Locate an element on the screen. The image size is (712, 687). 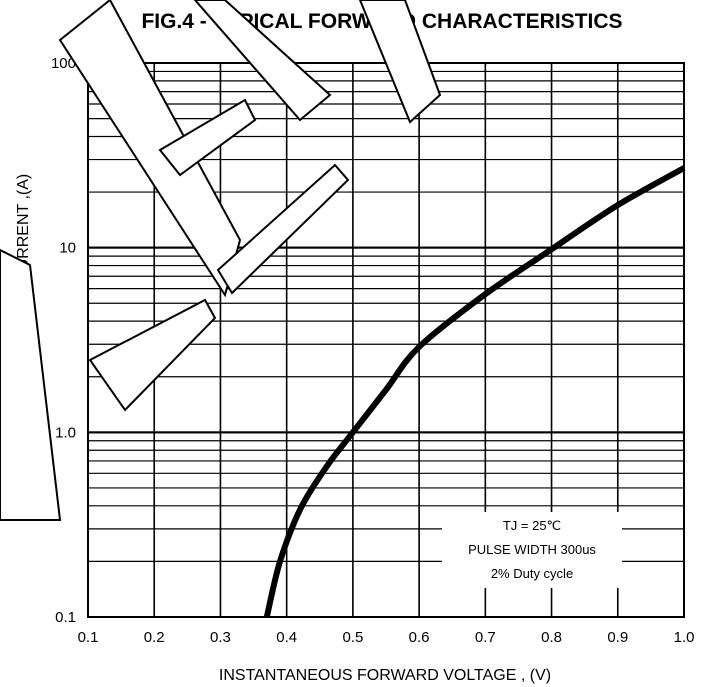
x-tick-label: 0.2 is located at coordinates (154, 637).